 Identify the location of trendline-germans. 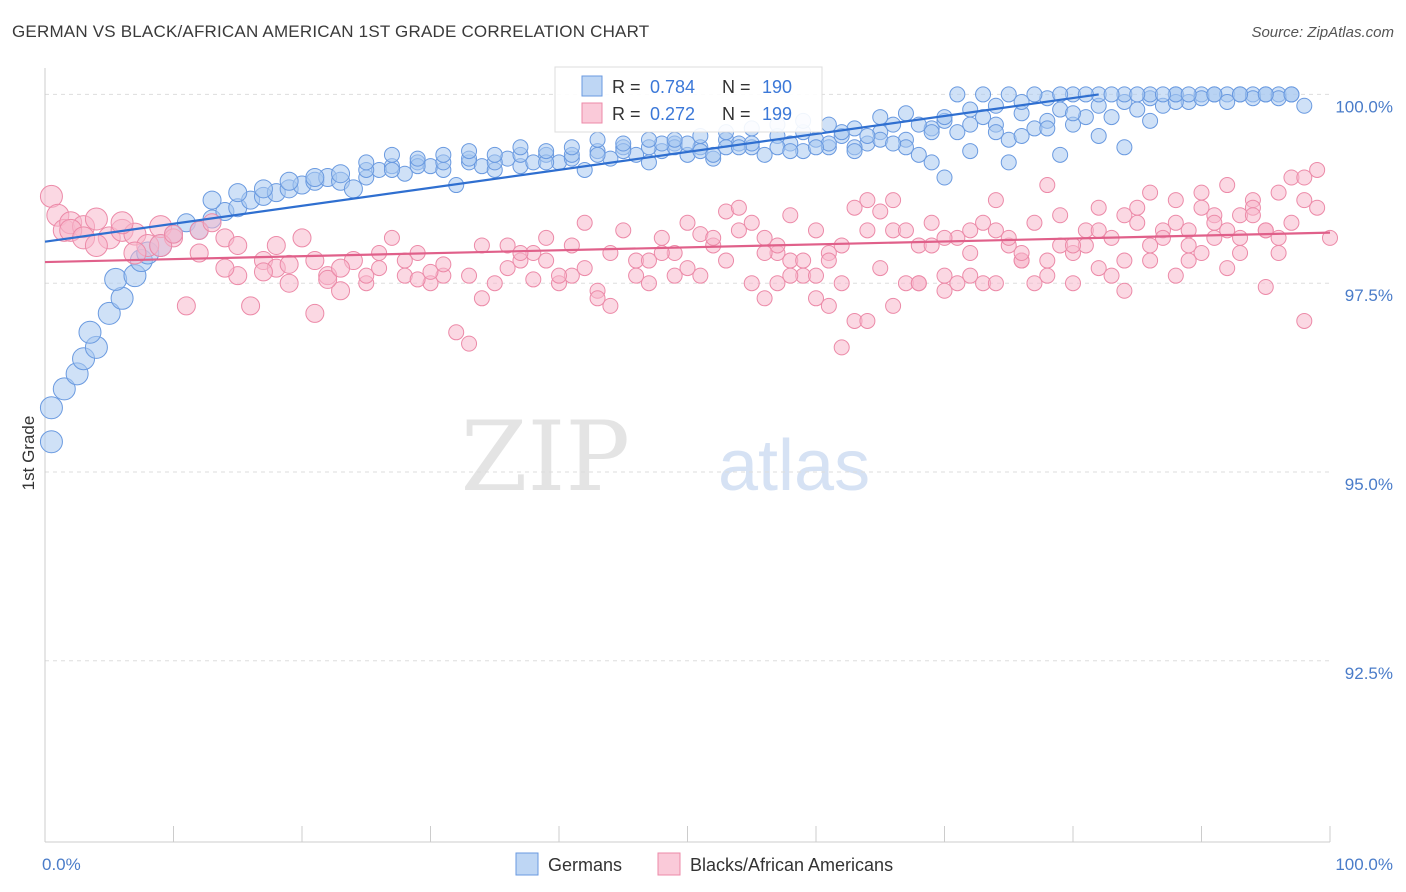
(571, 168).